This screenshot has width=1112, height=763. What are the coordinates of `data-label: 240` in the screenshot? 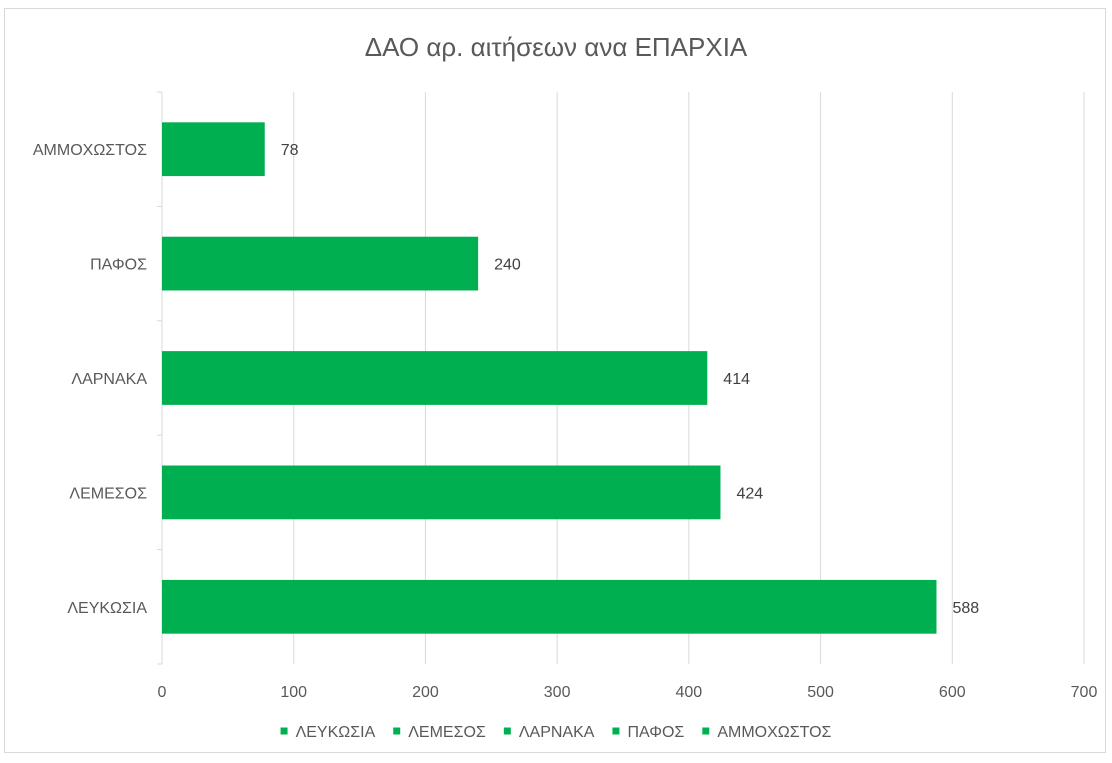 It's located at (507, 265).